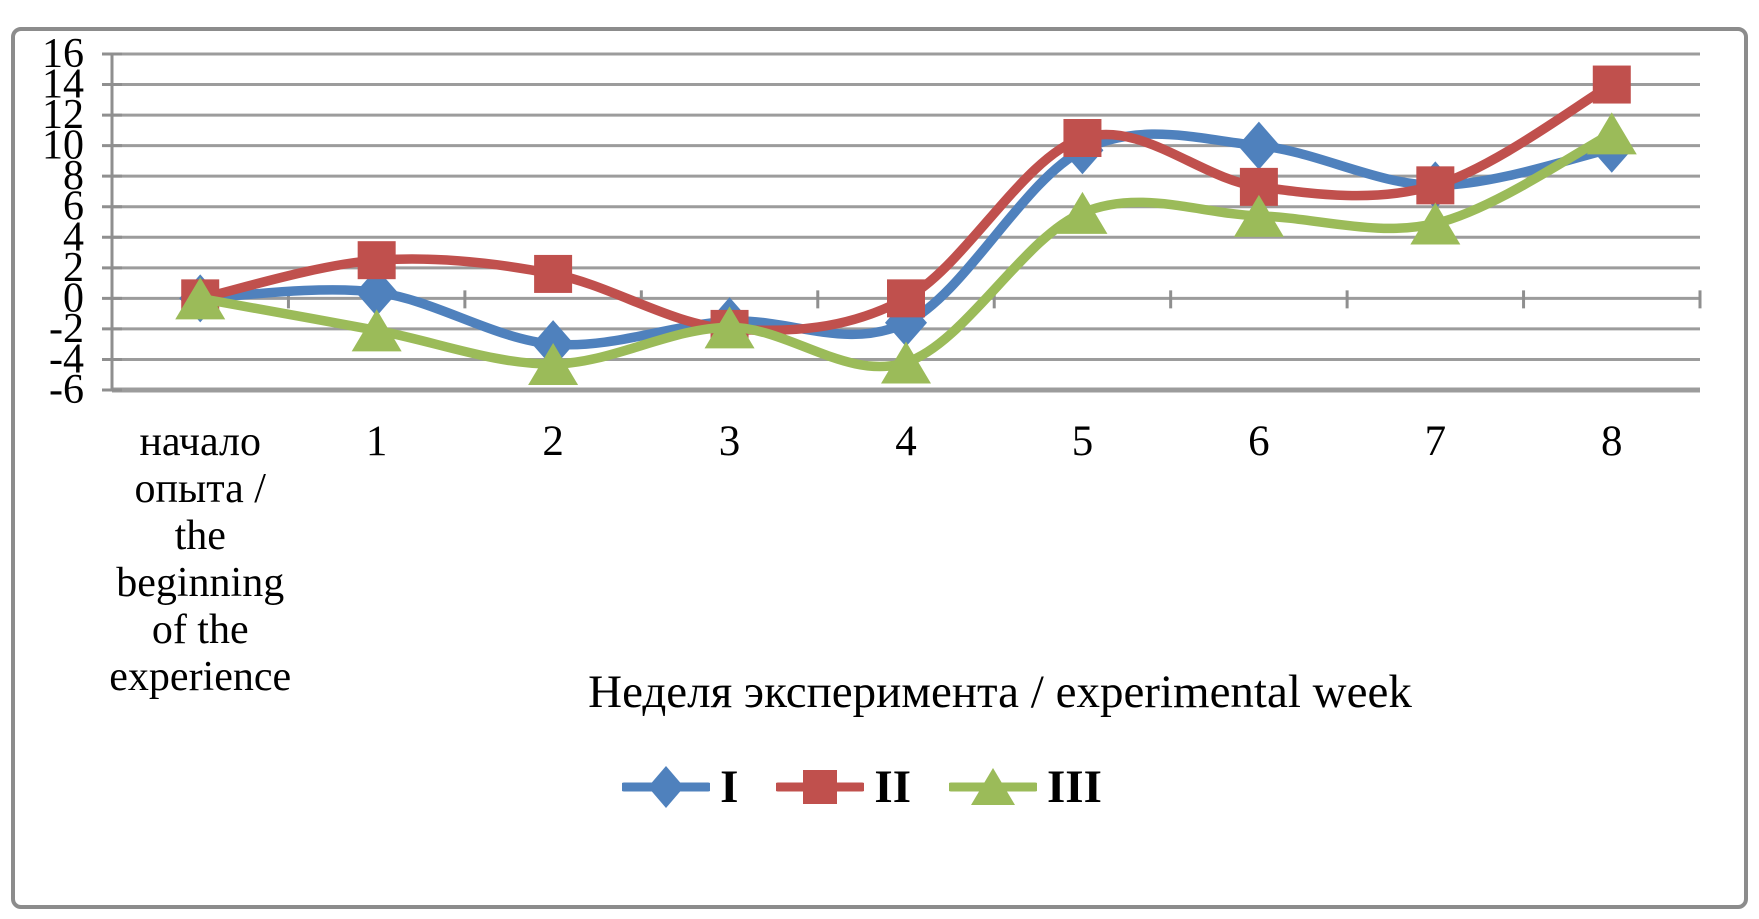 Image resolution: width=1759 pixels, height=919 pixels. Describe the element at coordinates (730, 441) in the screenshot. I see `x-category-label: 3` at that location.